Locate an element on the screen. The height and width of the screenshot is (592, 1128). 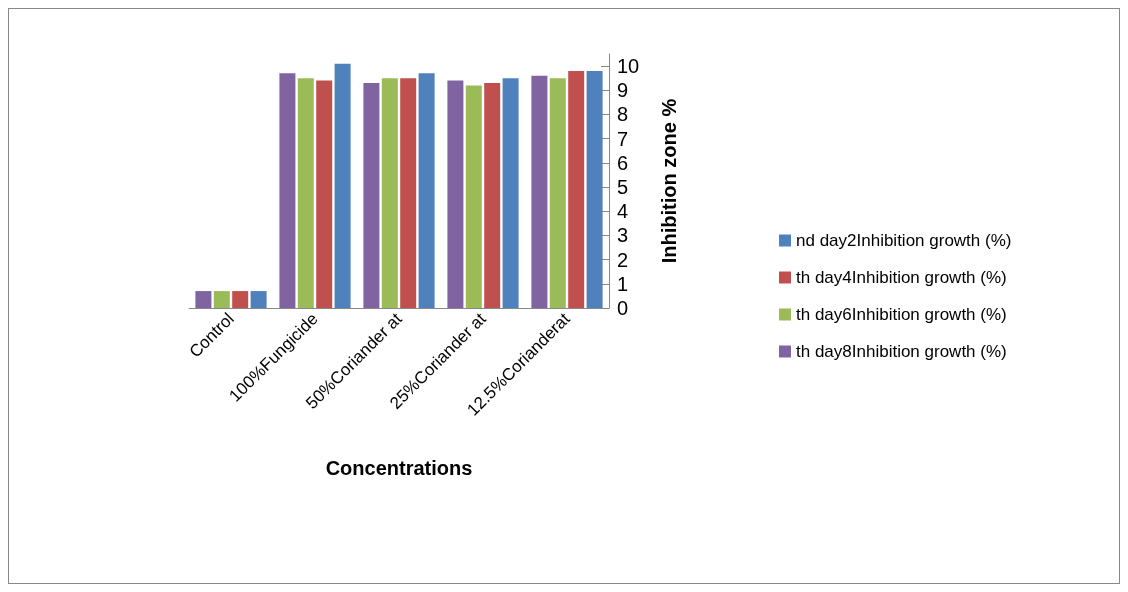
y-tick-label: 10 is located at coordinates (628, 66).